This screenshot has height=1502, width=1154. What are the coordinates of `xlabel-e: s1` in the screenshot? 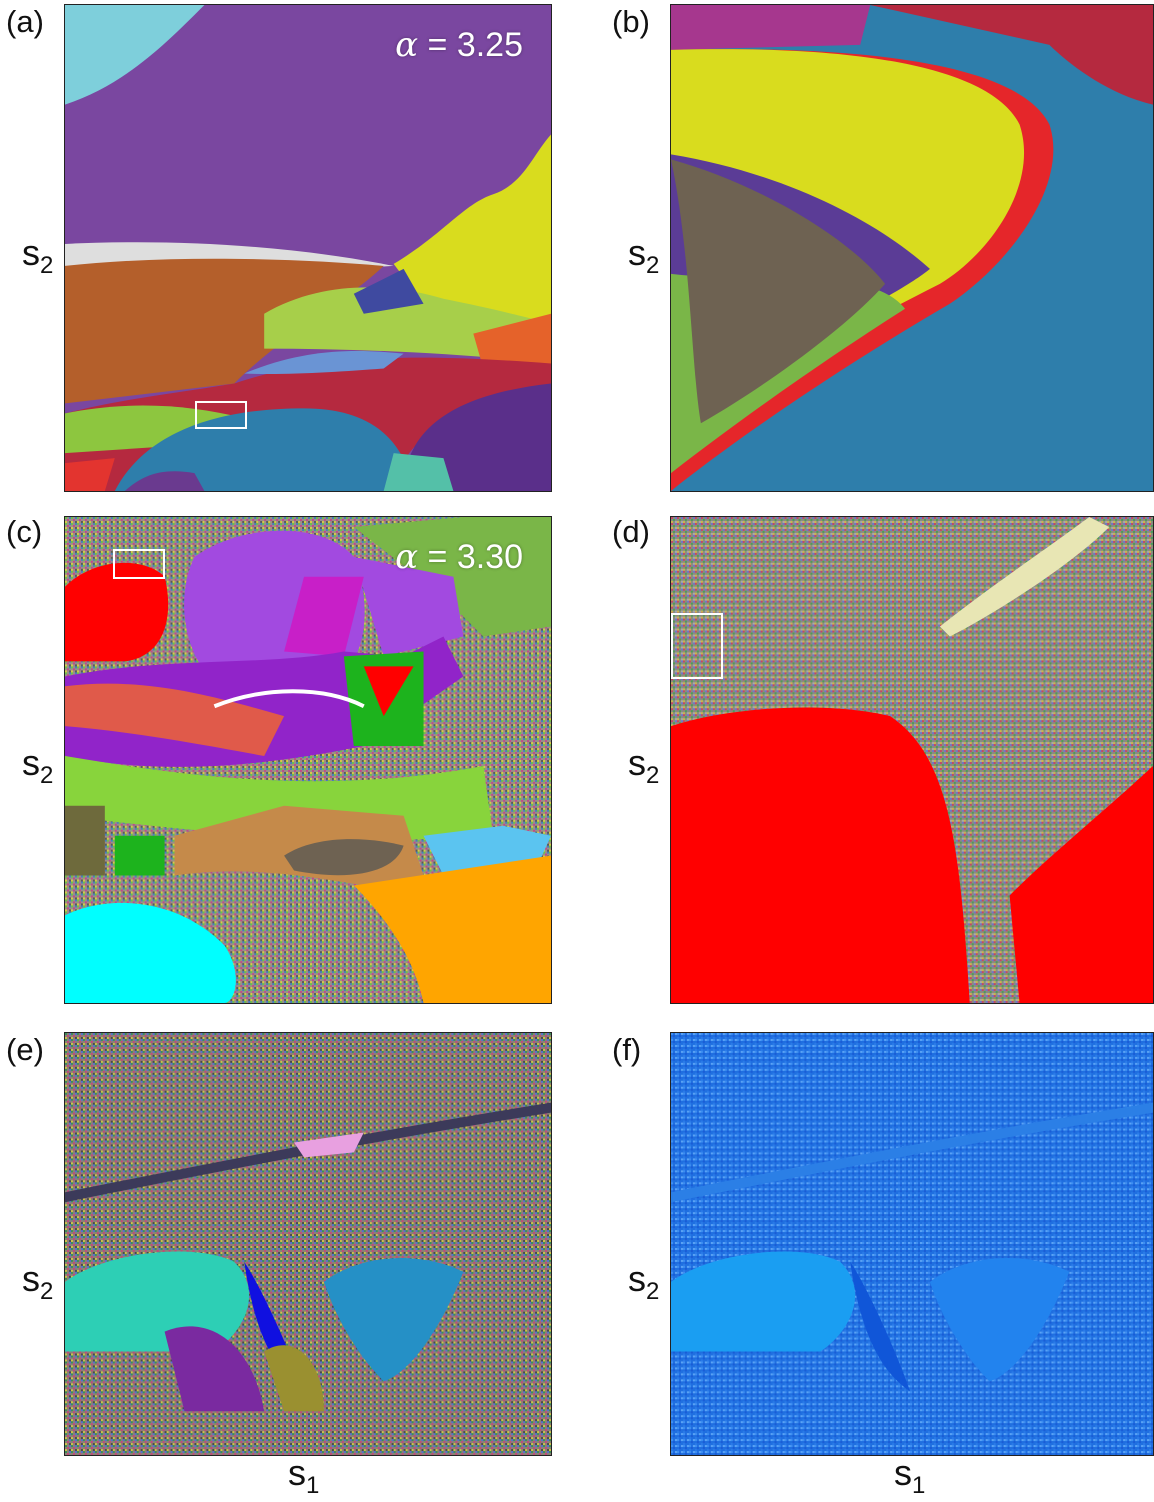 It's located at (304, 1476).